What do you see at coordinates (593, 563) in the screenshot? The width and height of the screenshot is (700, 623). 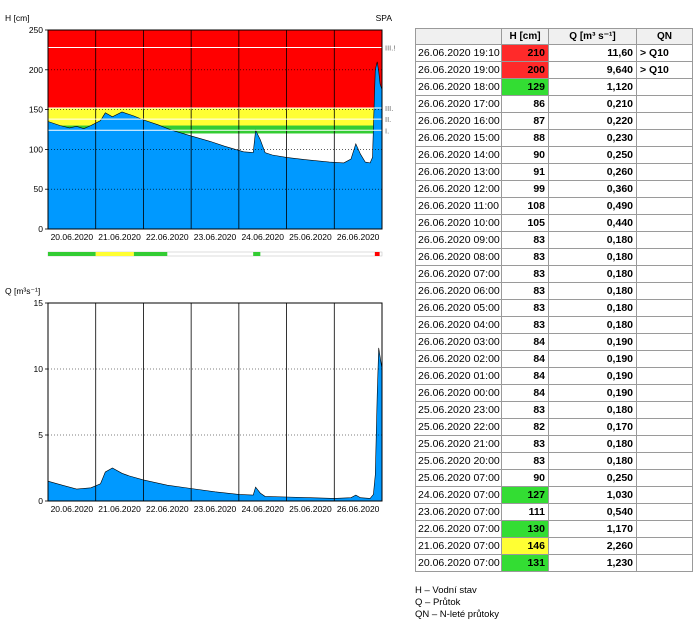 I see `cell-q: 1,230` at bounding box center [593, 563].